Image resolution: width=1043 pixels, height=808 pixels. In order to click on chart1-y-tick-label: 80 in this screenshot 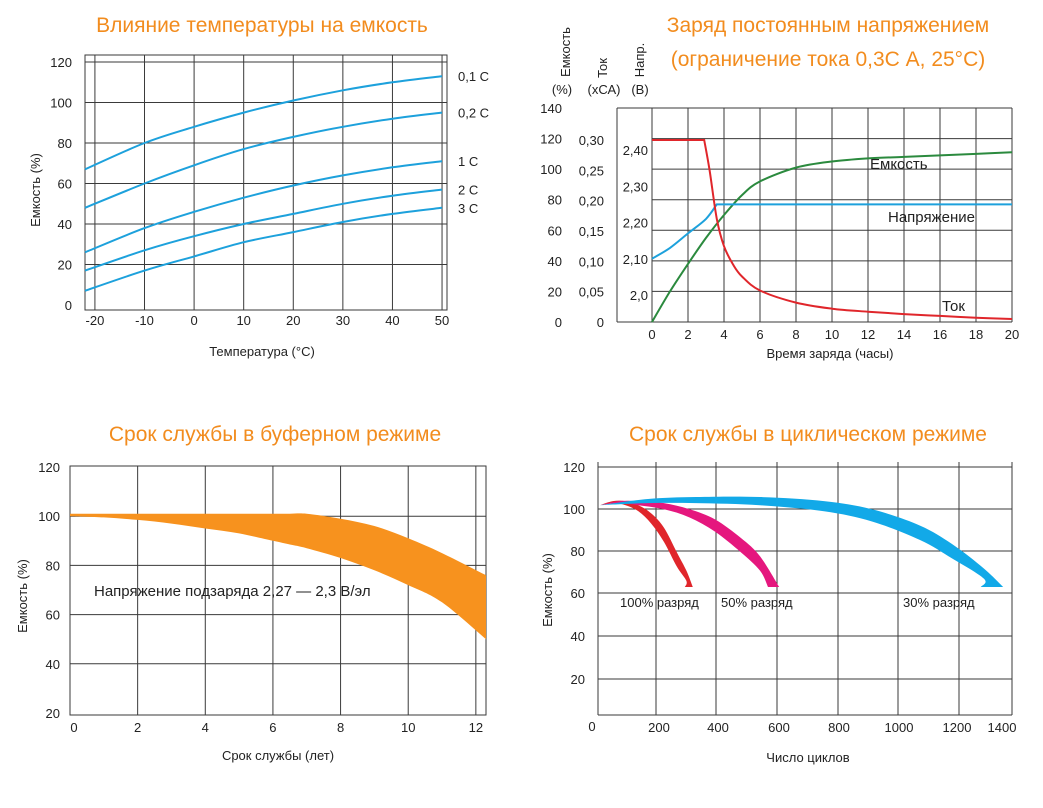, I will do `click(65, 143)`.